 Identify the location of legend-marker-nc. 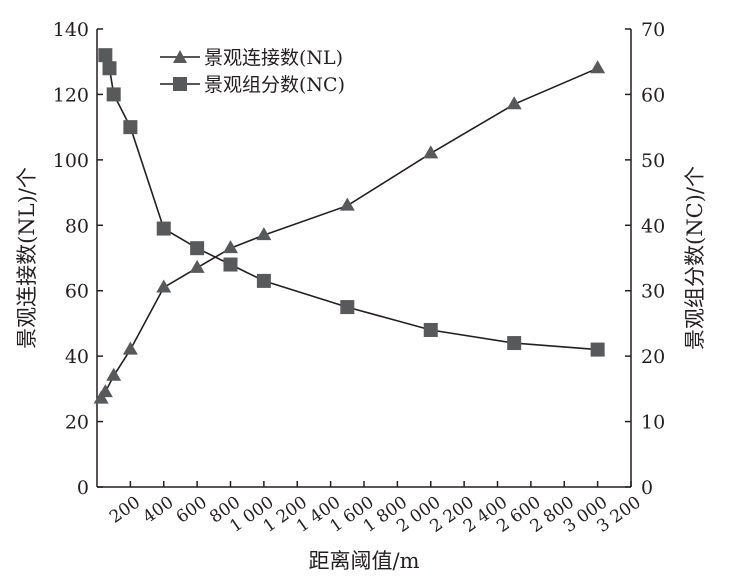
(180, 84).